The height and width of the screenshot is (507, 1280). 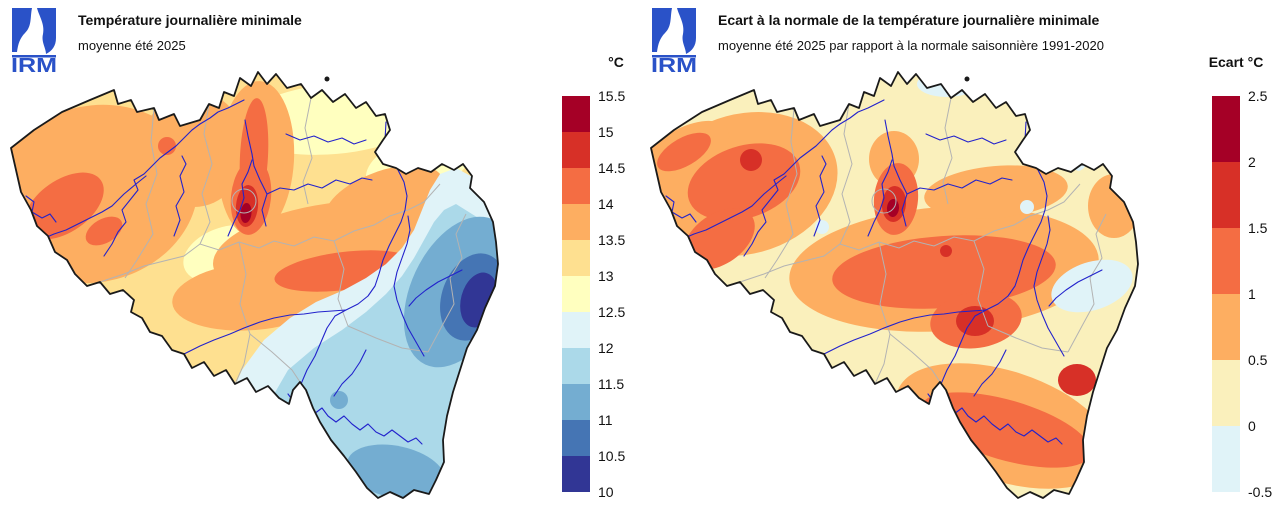 I want to click on colorbar-tick-label: 12.5, so click(x=612, y=312).